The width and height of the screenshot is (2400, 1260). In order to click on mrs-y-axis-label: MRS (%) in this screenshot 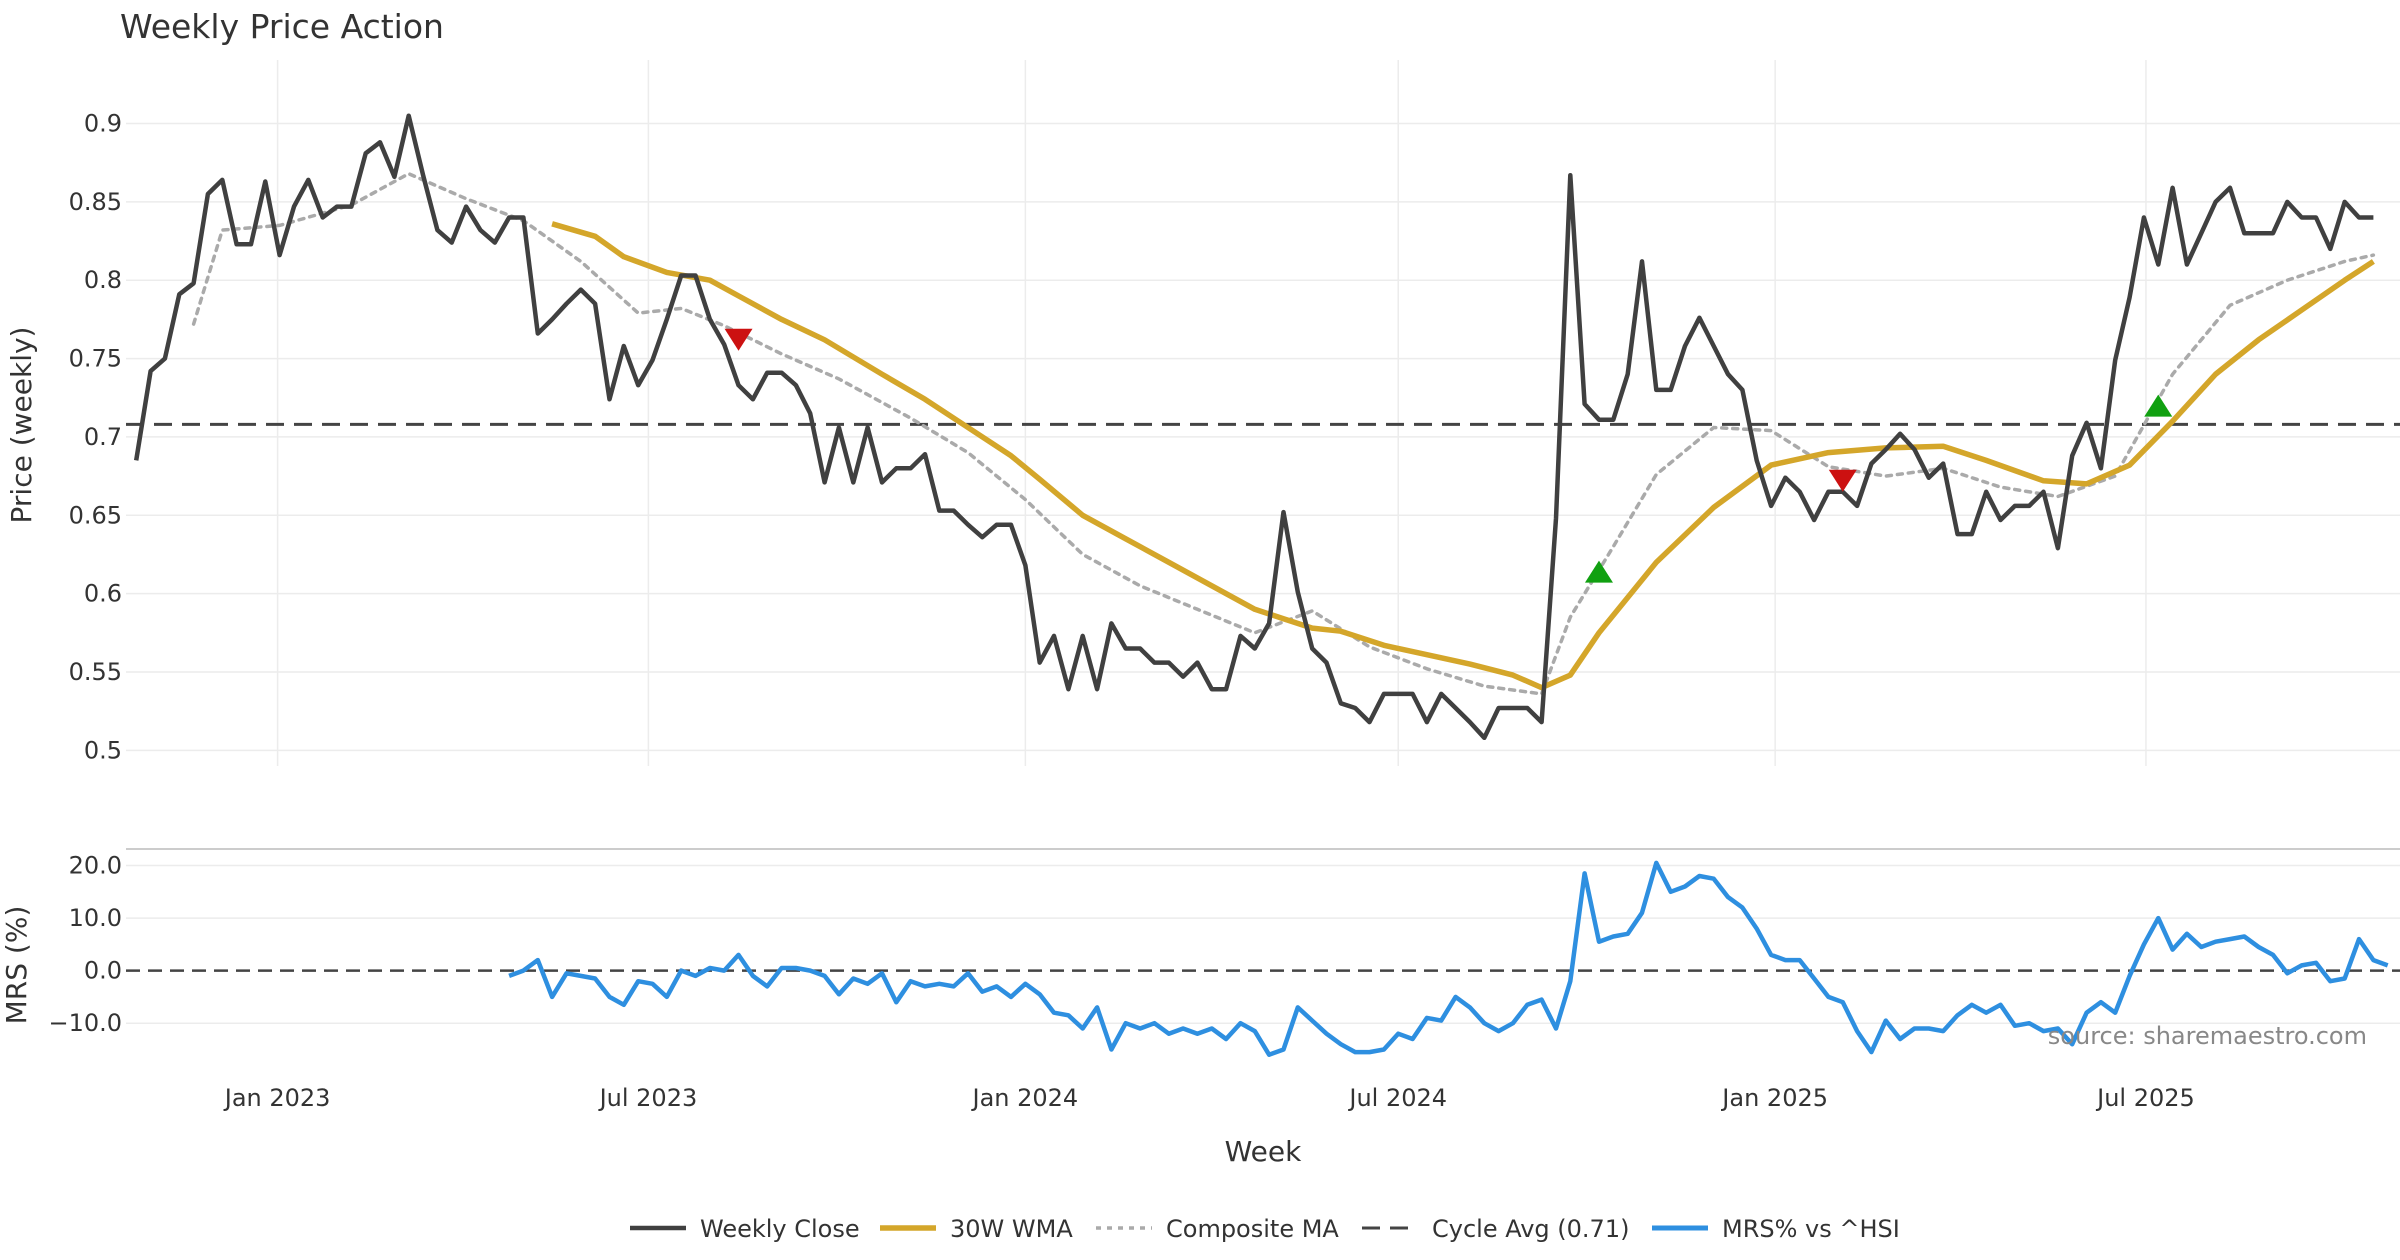, I will do `click(16, 965)`.